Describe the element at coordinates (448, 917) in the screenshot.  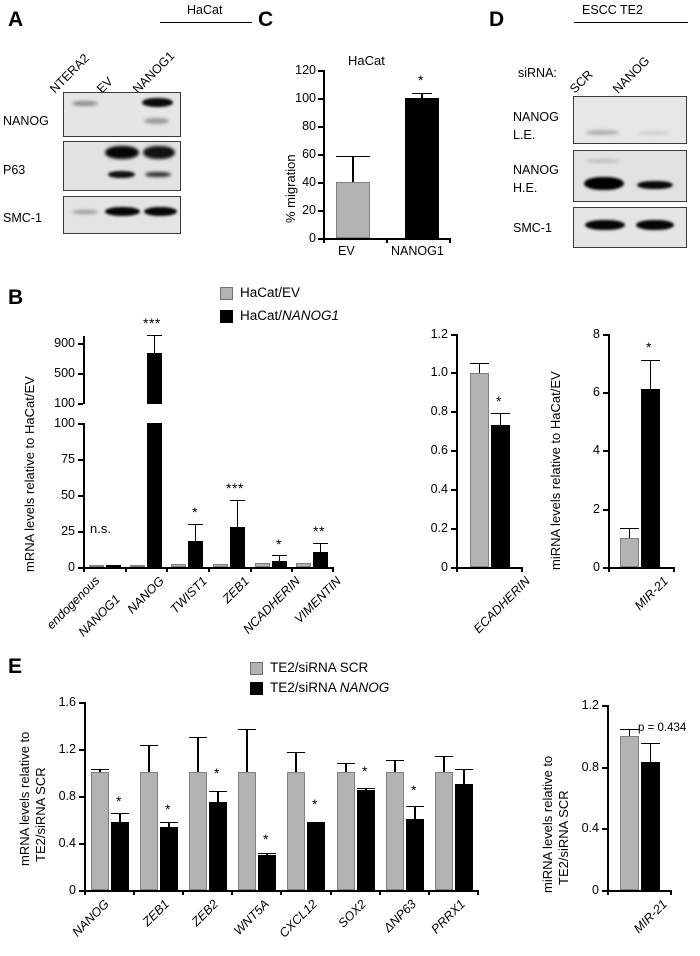
I see `panel-e-xlabel-7: PRRX1` at that location.